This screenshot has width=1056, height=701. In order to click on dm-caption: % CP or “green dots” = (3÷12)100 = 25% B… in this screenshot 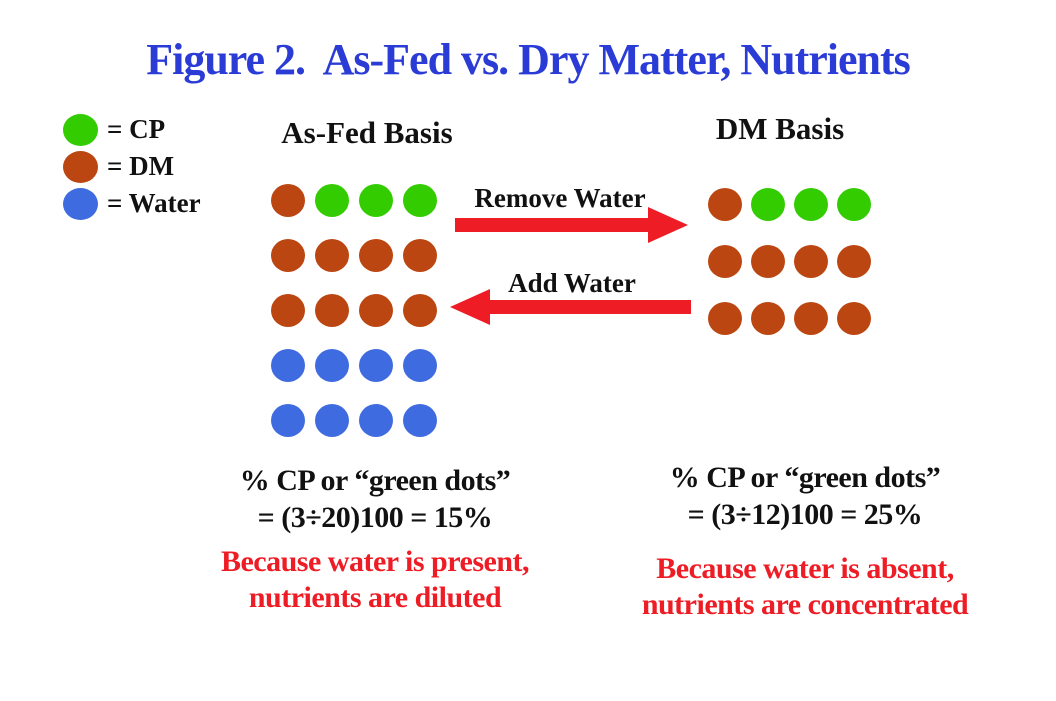, I will do `click(805, 541)`.